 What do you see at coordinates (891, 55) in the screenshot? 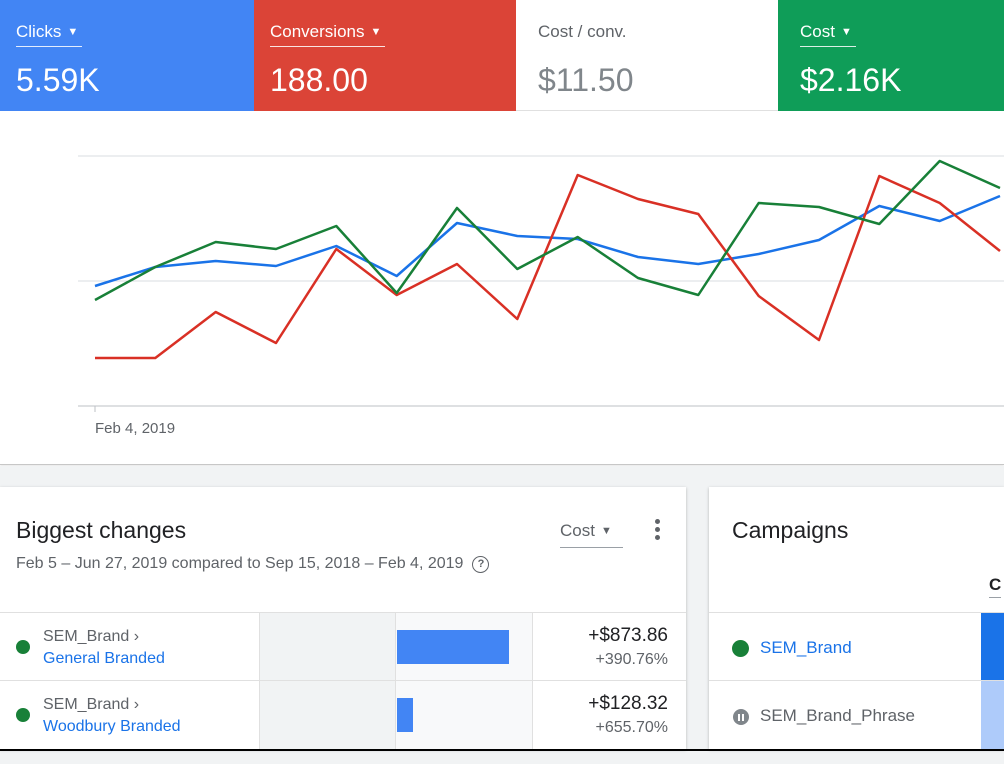
I see `cost-tile: Cost ▼ $2.16K` at bounding box center [891, 55].